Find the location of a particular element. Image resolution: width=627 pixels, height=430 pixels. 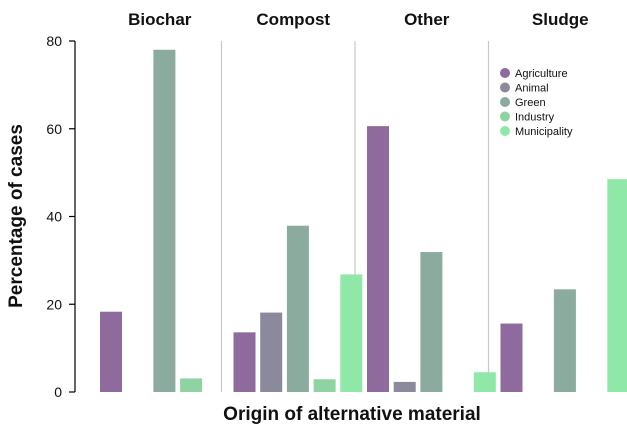

bar-compost-industry is located at coordinates (324, 385).